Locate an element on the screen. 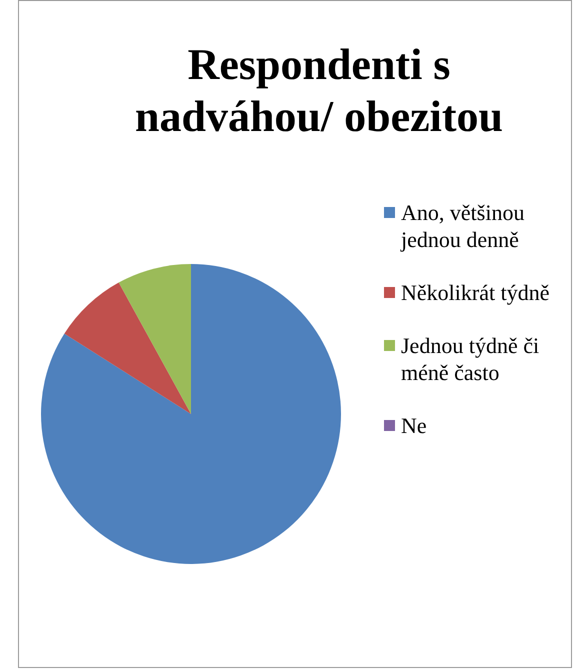  legend-label: Ne is located at coordinates (414, 425).